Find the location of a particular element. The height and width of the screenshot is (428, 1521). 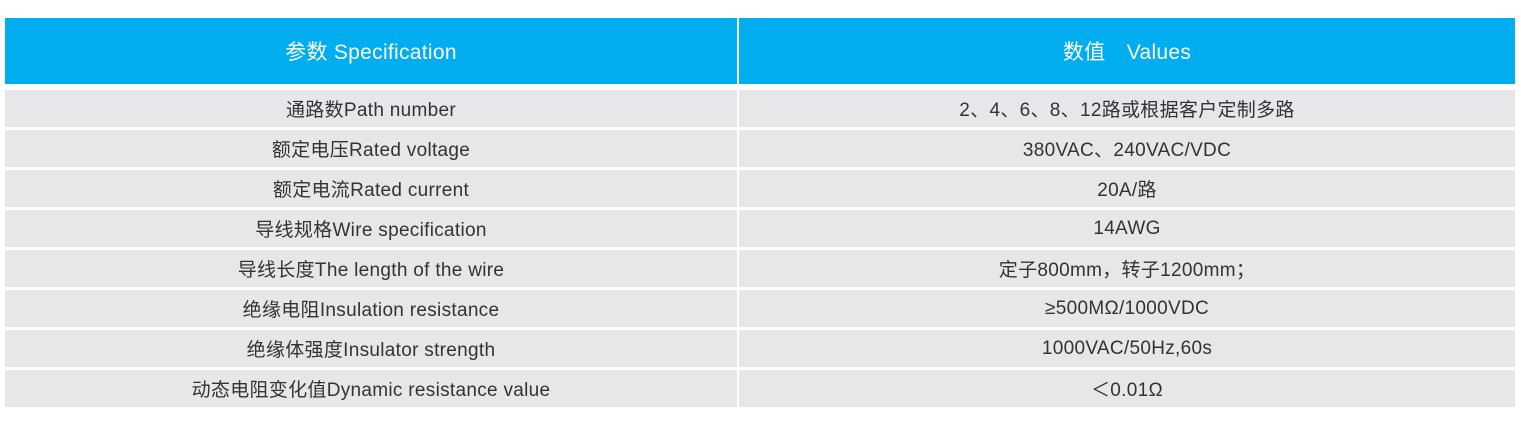

header-cell: 数值 Values is located at coordinates (1126, 51).